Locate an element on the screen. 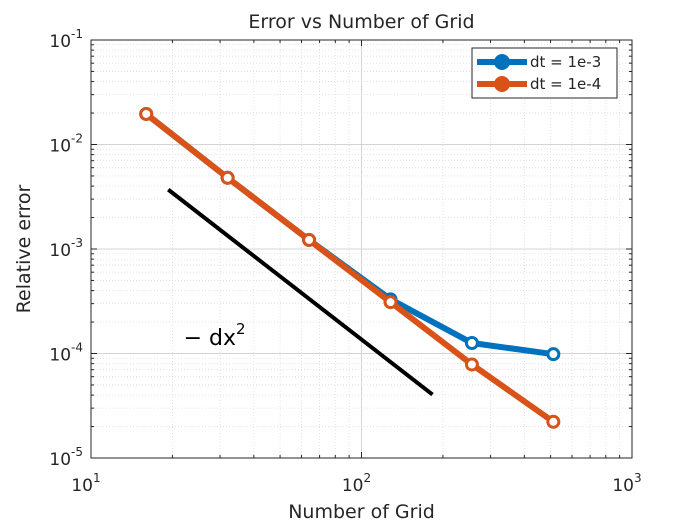 The height and width of the screenshot is (525, 700). x-tick-label: 10¹ is located at coordinates (85, 483).